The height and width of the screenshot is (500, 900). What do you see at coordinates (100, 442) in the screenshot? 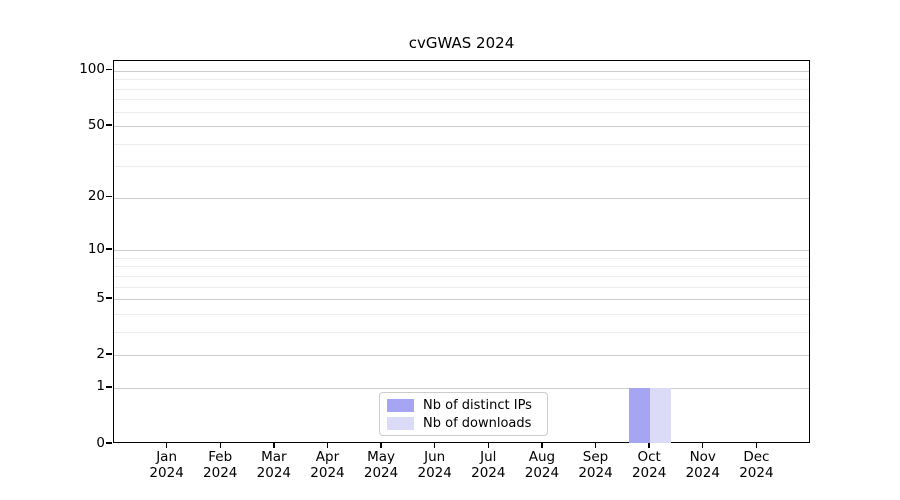
I see `y-tick-label: 0` at bounding box center [100, 442].